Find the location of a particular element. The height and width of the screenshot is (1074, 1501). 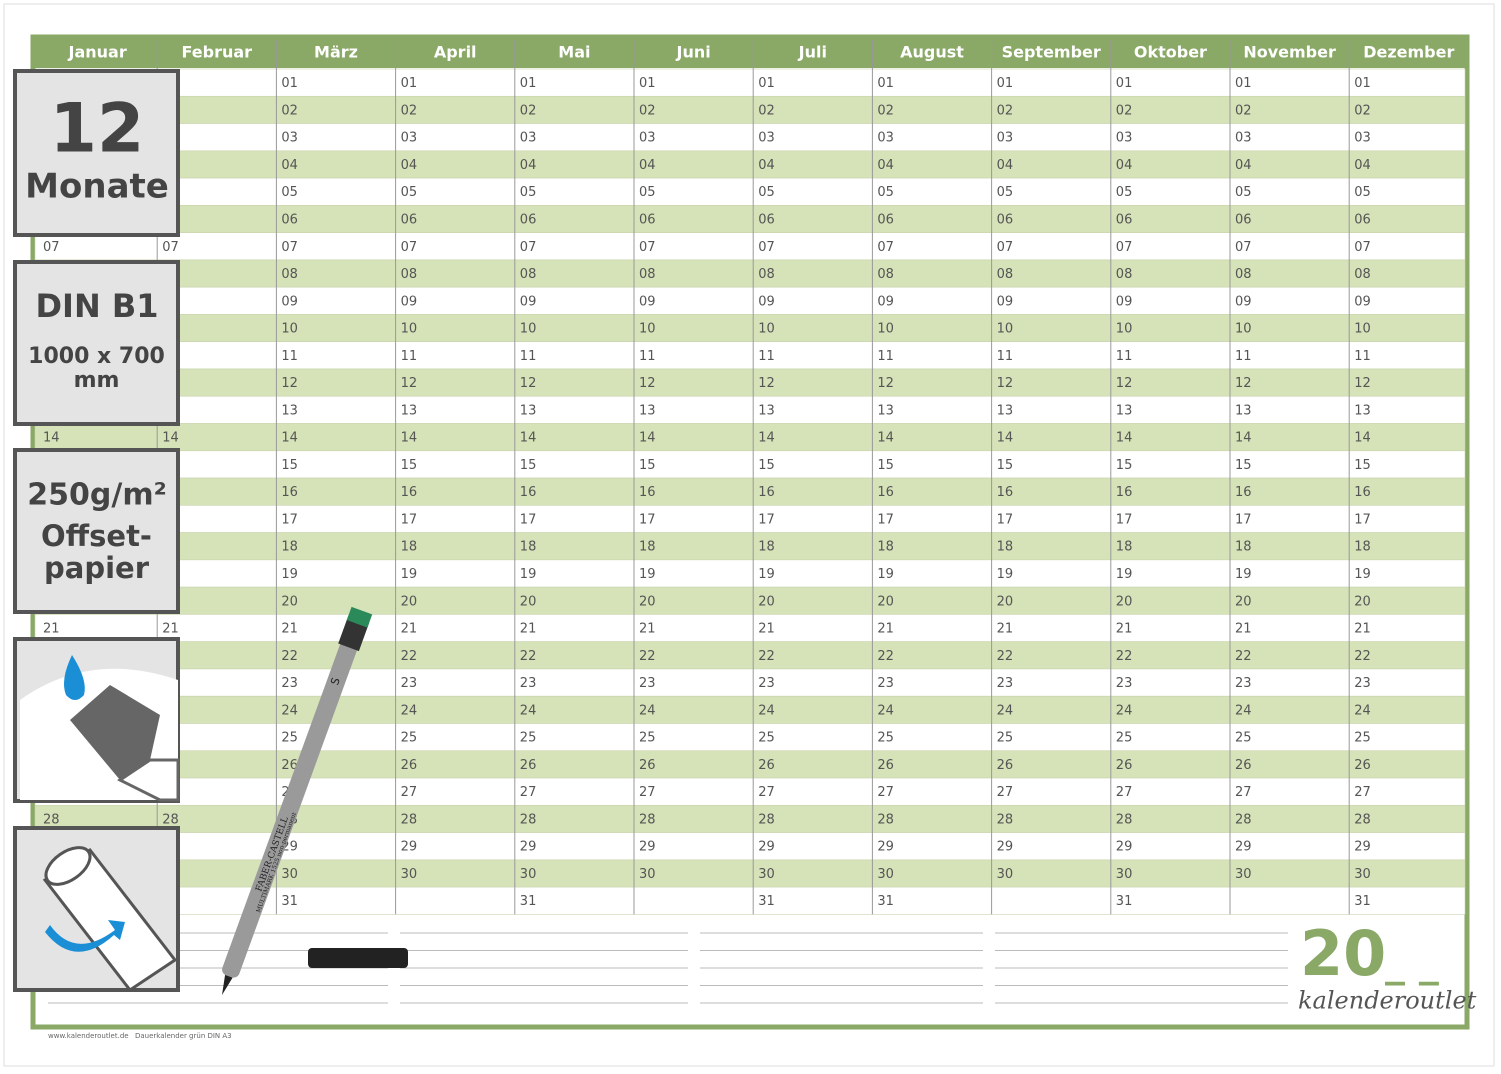

day-number: 10 is located at coordinates (1005, 329).